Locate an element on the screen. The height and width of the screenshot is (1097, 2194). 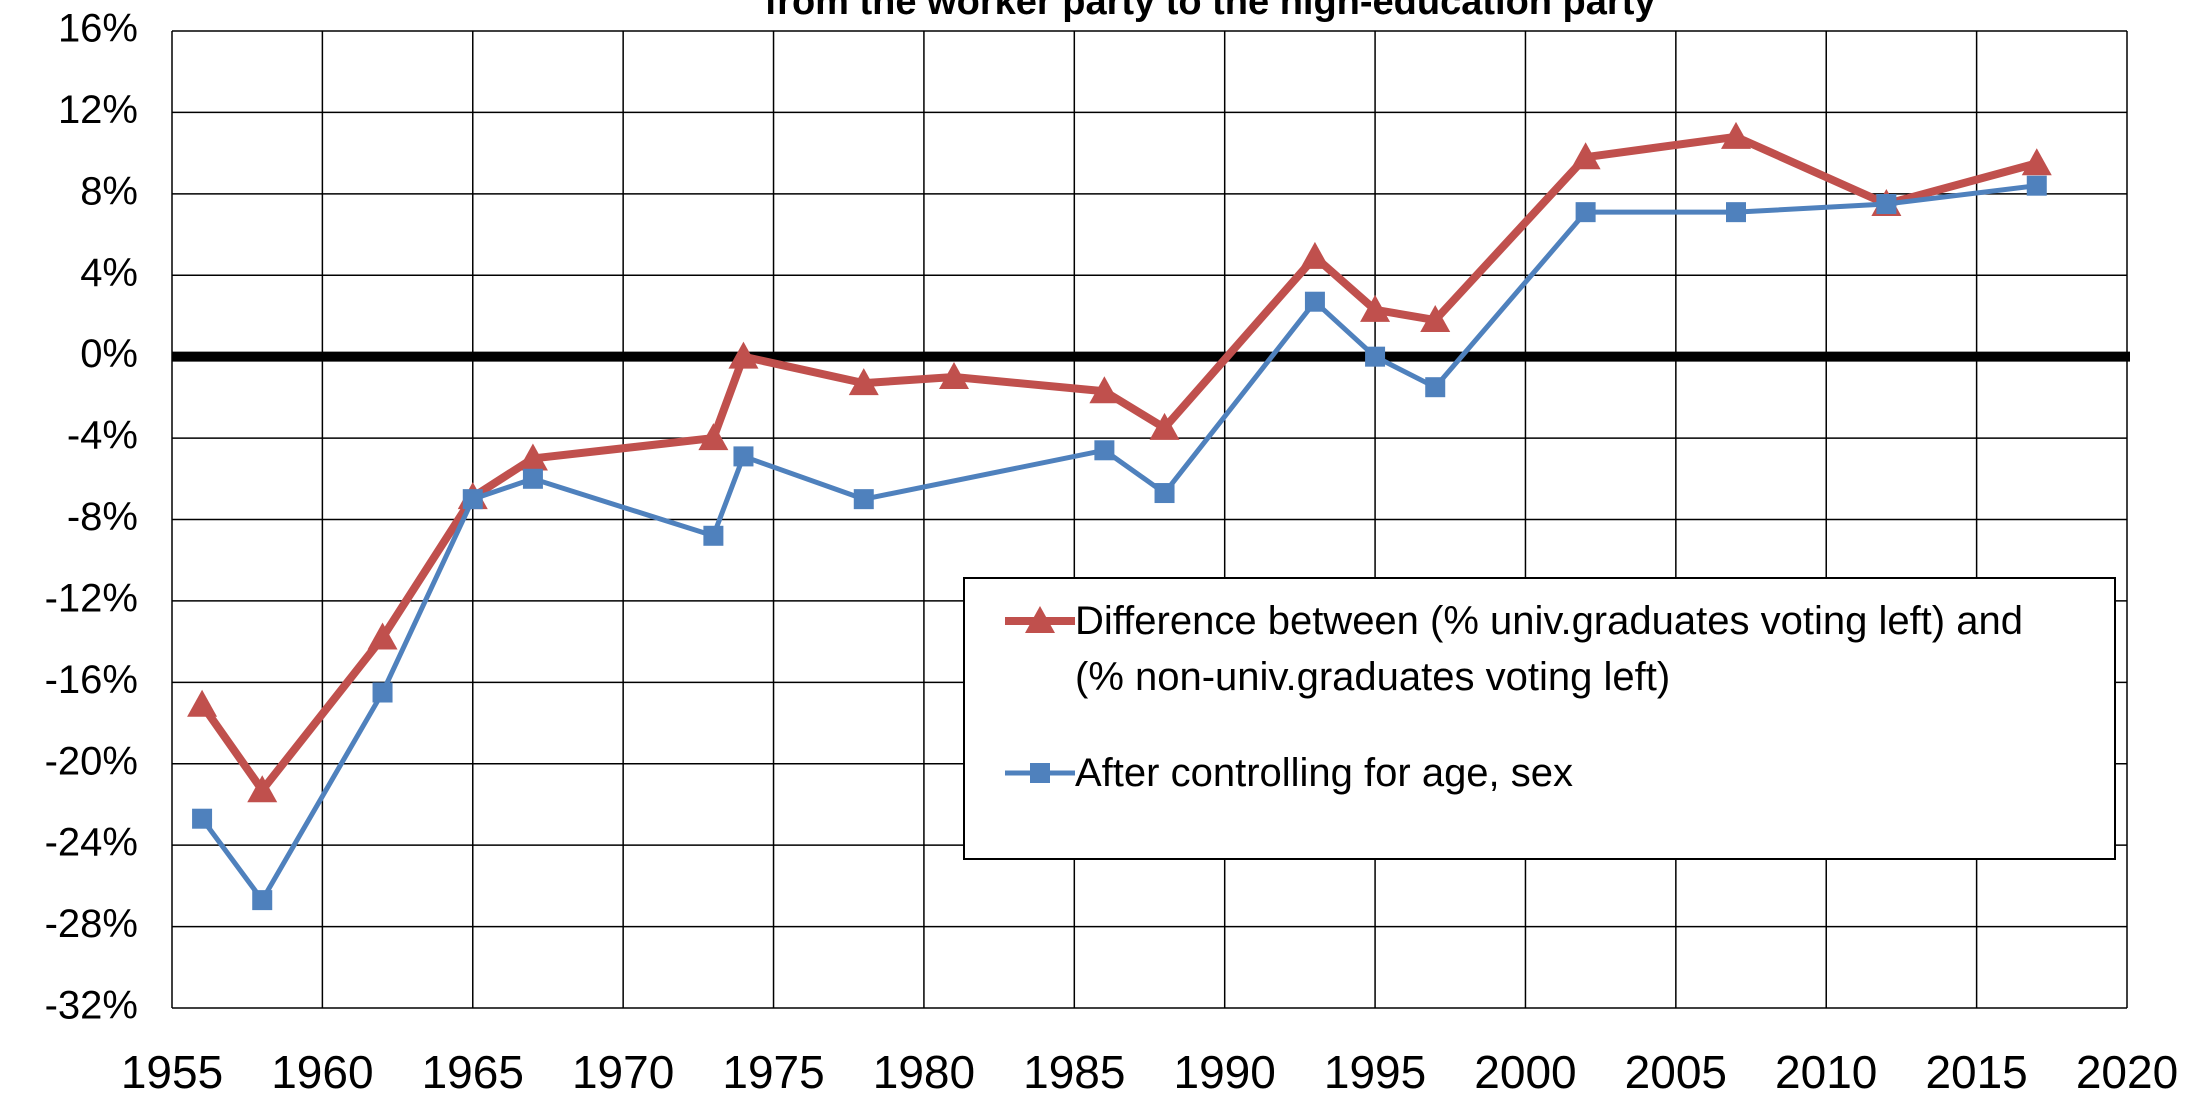
x-tick-label: 2000 is located at coordinates (1525, 1071).